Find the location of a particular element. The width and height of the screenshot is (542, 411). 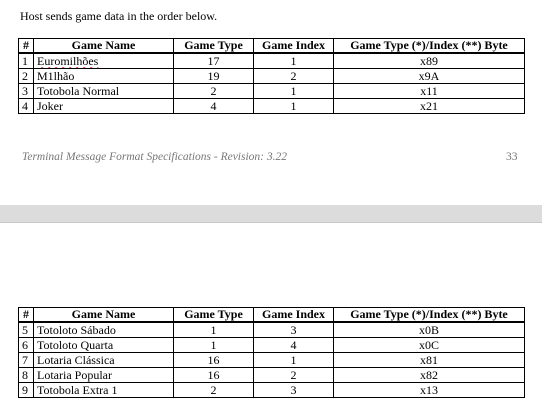

game-name: Totobola Normal is located at coordinates (104, 91).